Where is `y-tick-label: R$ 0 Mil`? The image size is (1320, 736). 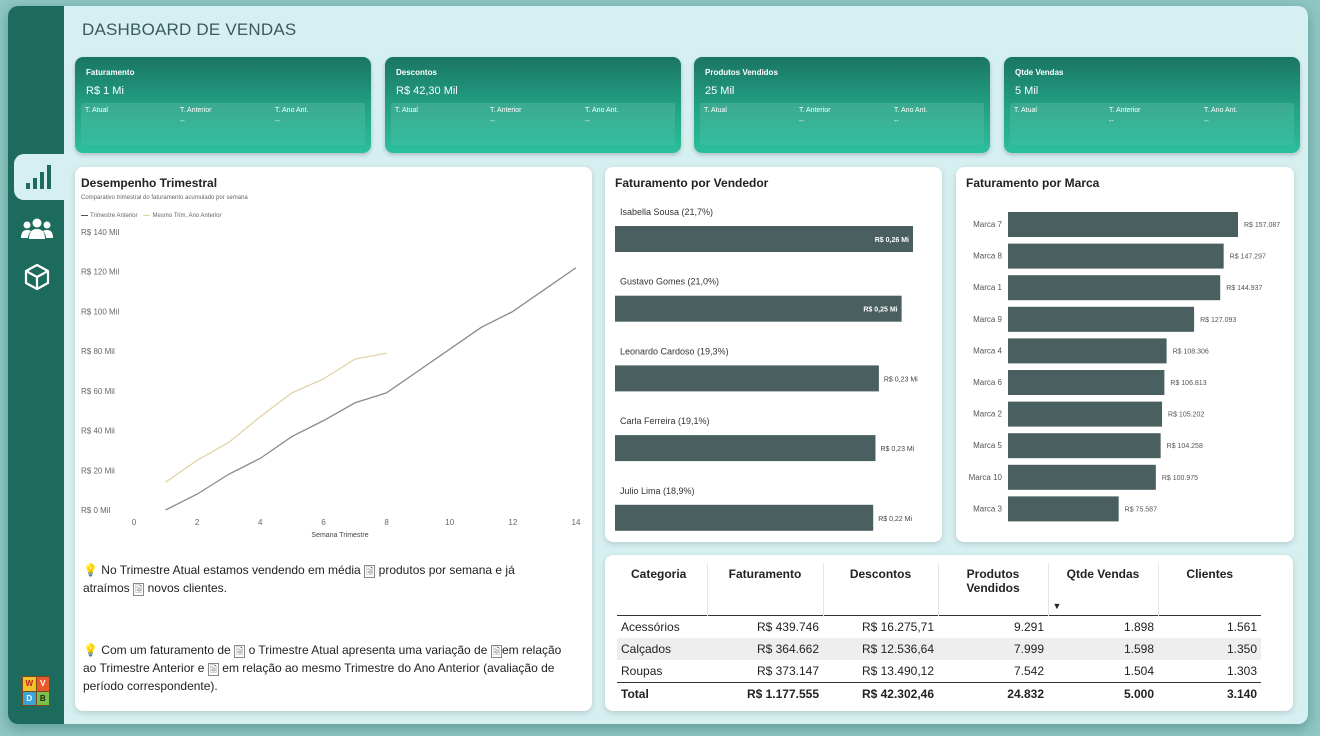 y-tick-label: R$ 0 Mil is located at coordinates (96, 510).